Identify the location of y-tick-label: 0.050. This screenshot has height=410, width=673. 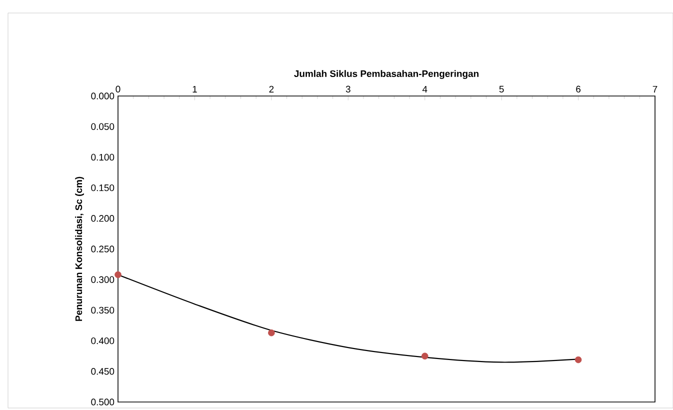
(102, 126).